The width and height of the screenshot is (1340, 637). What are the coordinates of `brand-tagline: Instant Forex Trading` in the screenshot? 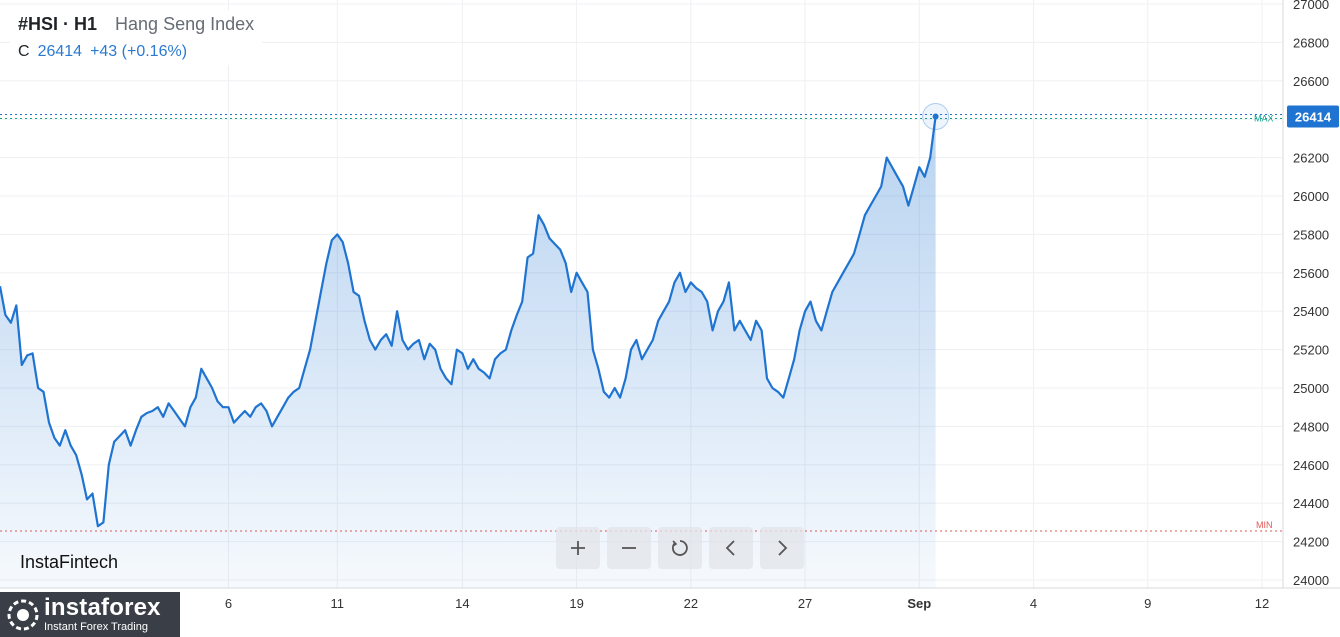 It's located at (96, 627).